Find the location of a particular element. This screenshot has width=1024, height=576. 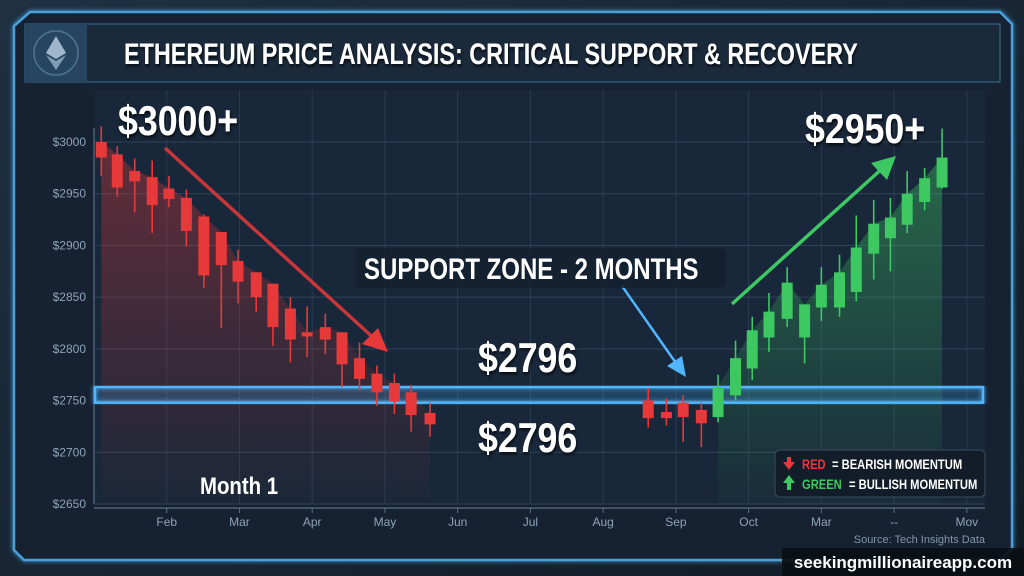

support-zone-label: SUPPORT ZONE - 2 MONTHS is located at coordinates (531, 268).